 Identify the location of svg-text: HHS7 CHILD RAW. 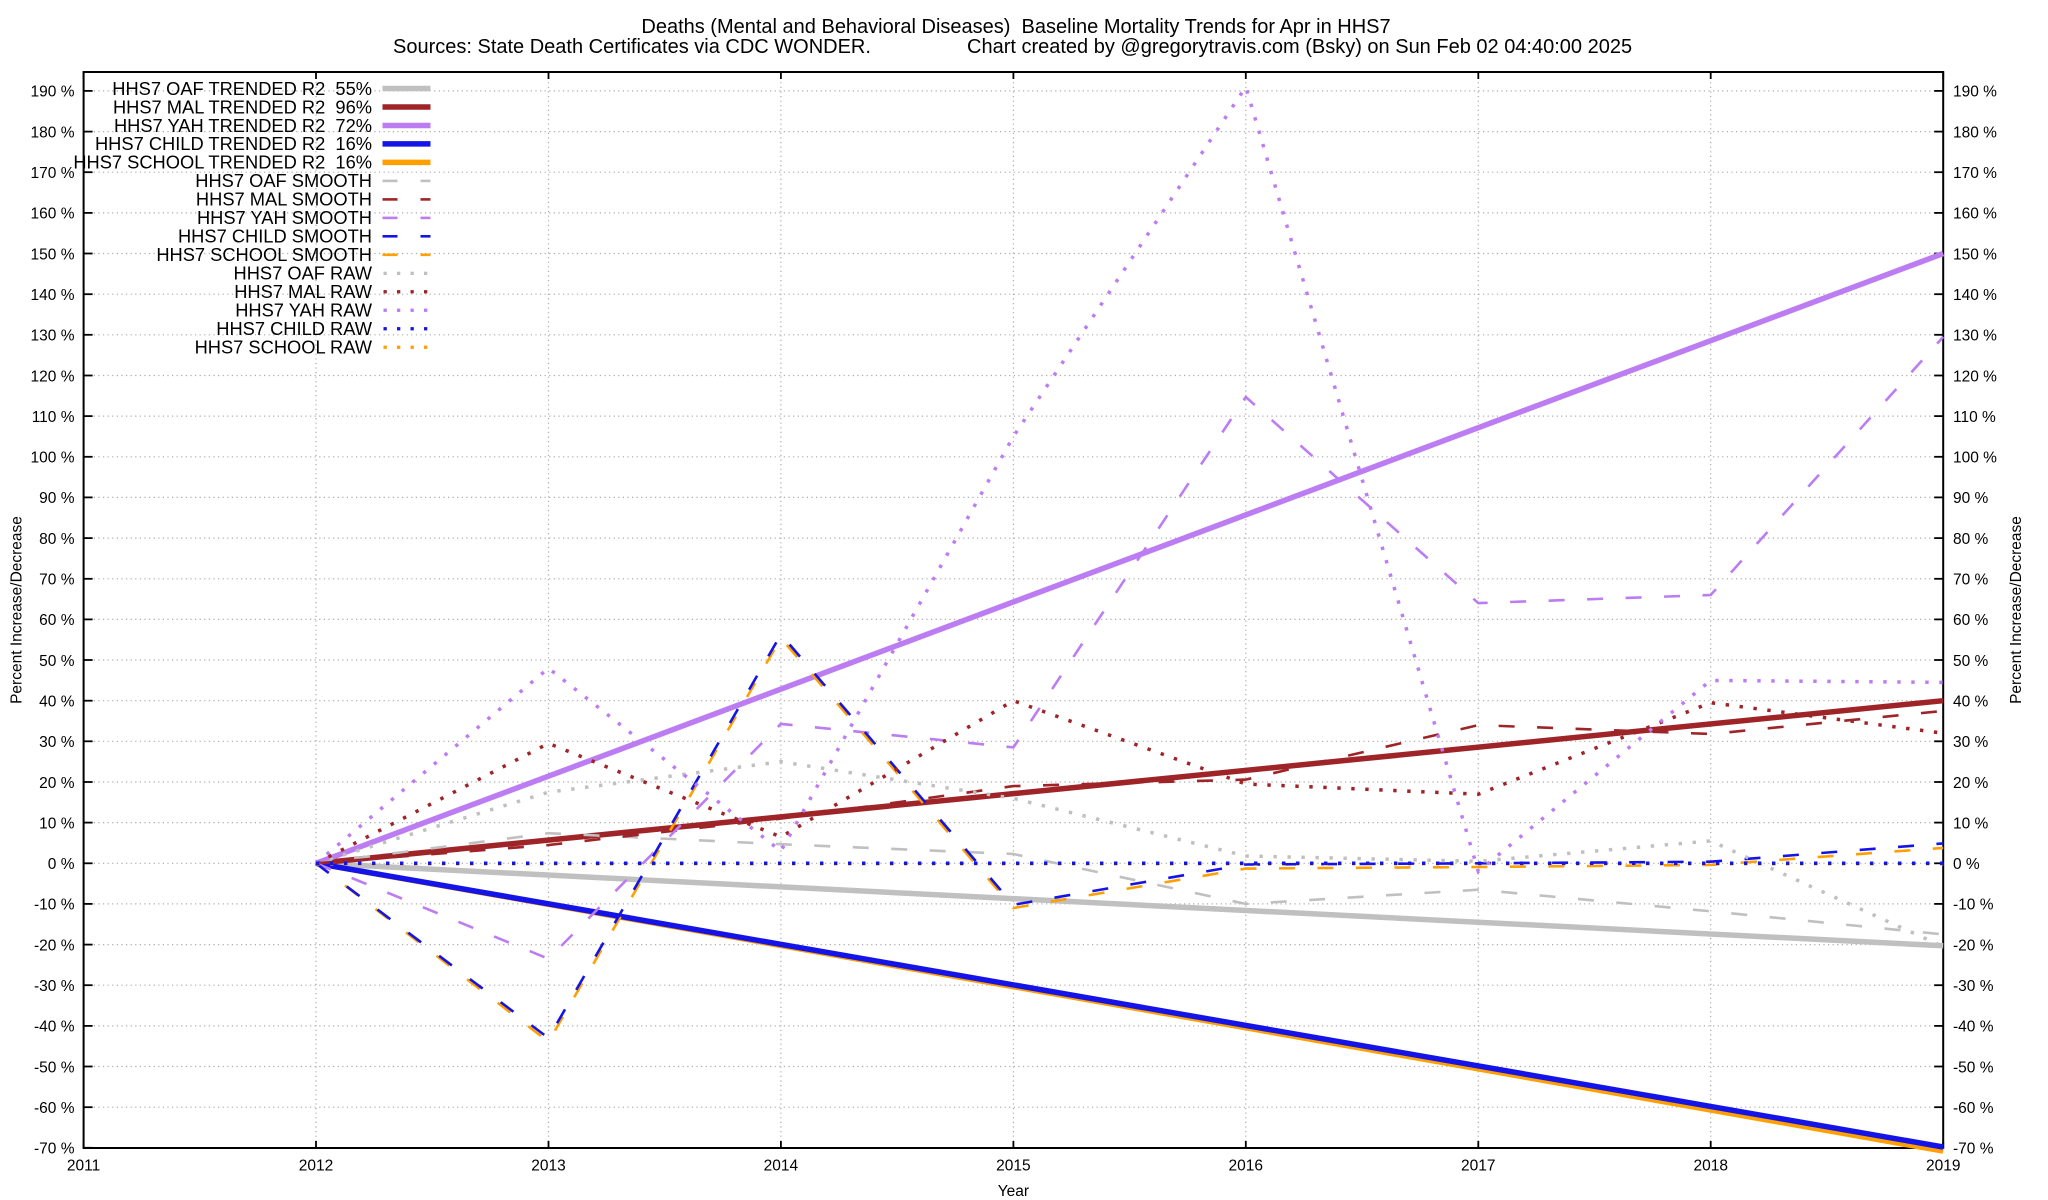
(294, 328).